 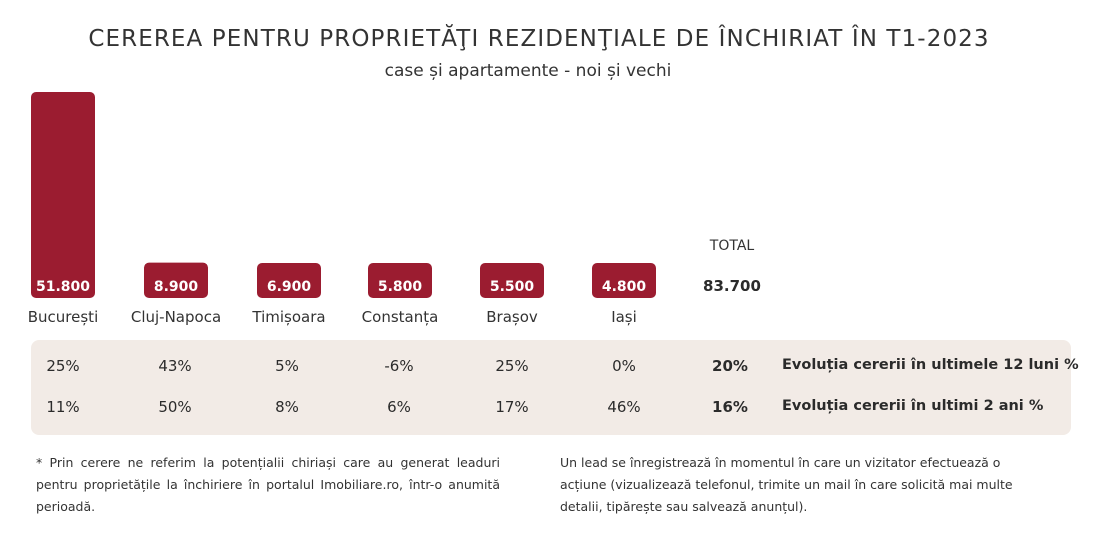 I want to click on bar-brasov, so click(x=512, y=280).